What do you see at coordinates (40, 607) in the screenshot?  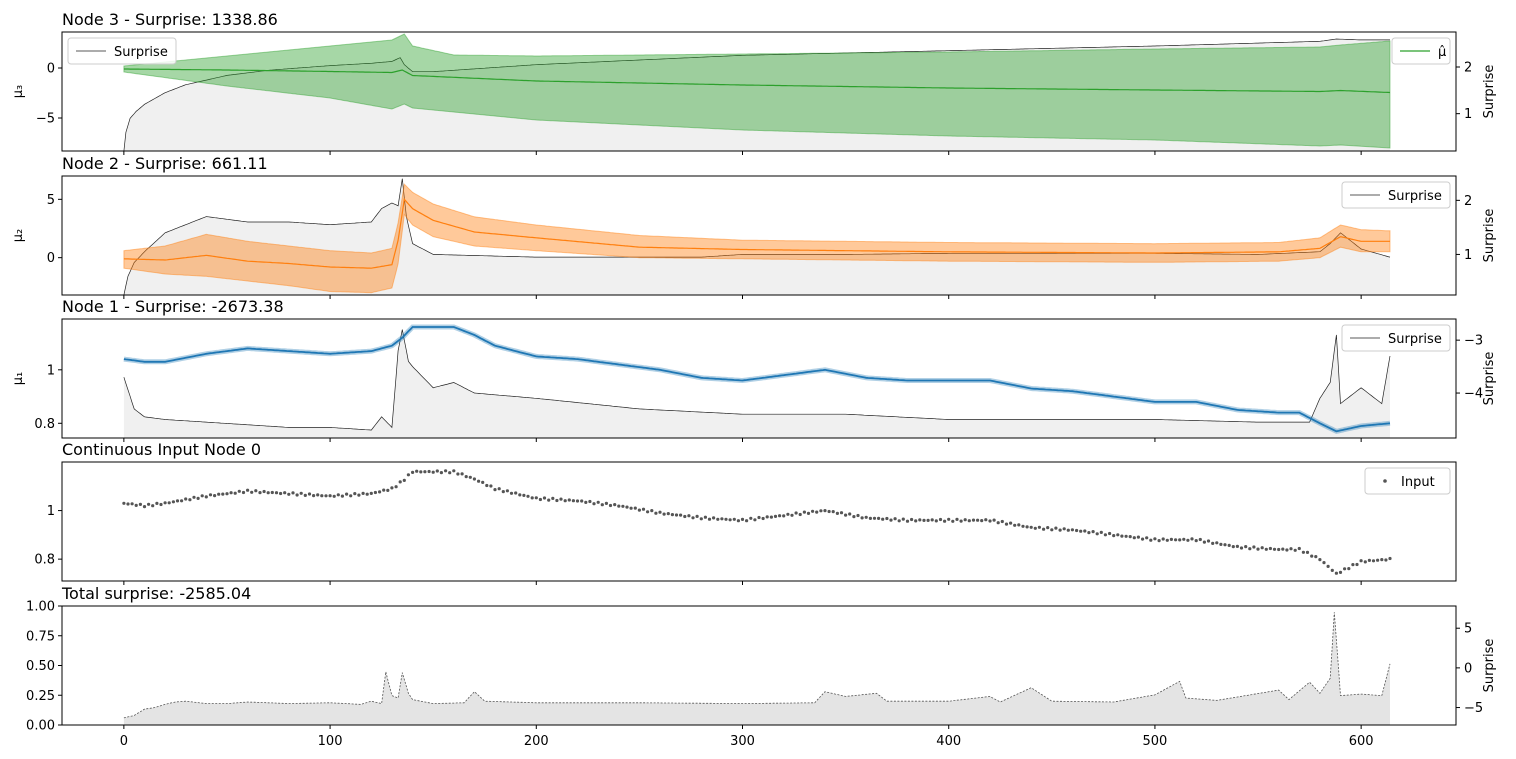 I see `y-tick-label: 1.00` at bounding box center [40, 607].